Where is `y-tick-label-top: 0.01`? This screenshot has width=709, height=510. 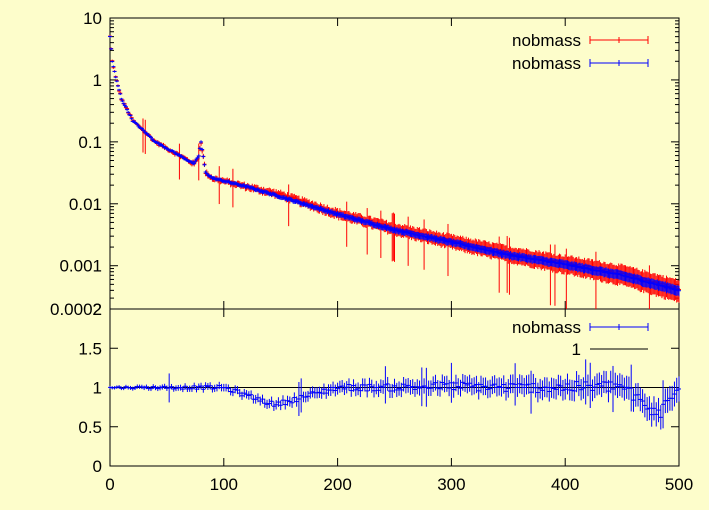
y-tick-label-top: 0.01 is located at coordinates (85, 204).